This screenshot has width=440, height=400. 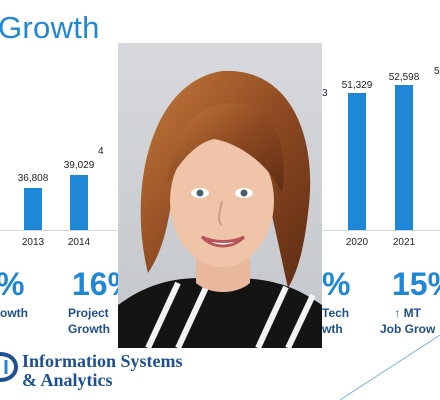 What do you see at coordinates (357, 85) in the screenshot?
I see `value-label-2020: 51,329` at bounding box center [357, 85].